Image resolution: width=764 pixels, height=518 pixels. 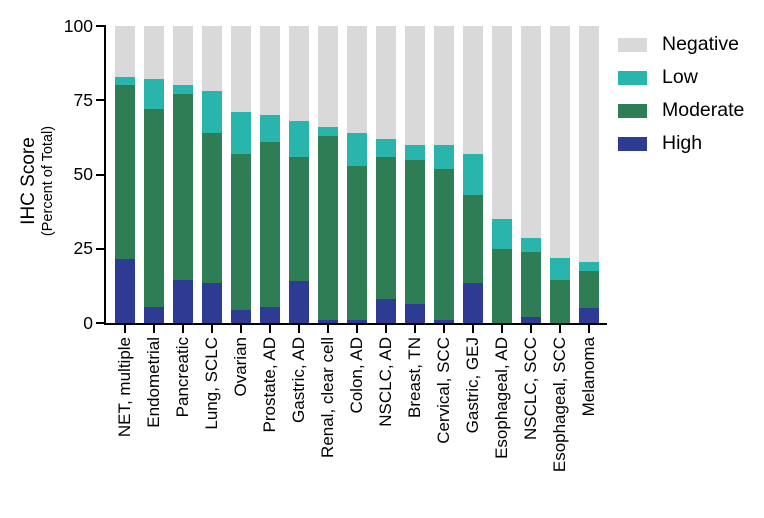 I want to click on x-label-prostate-ad: Prostate, AD, so click(x=269, y=385).